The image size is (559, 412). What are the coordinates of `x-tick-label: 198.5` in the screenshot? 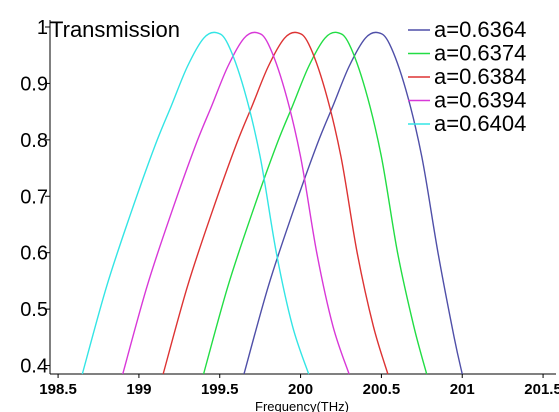 It's located at (58, 389).